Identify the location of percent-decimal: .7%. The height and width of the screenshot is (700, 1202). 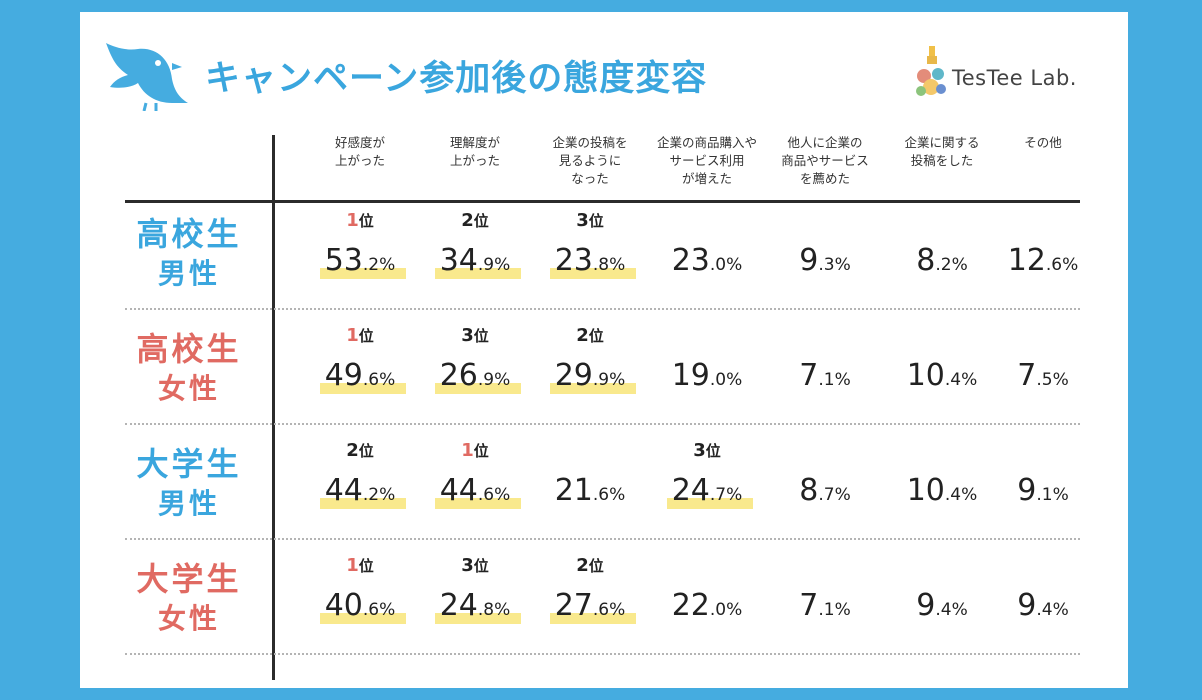
(834, 495).